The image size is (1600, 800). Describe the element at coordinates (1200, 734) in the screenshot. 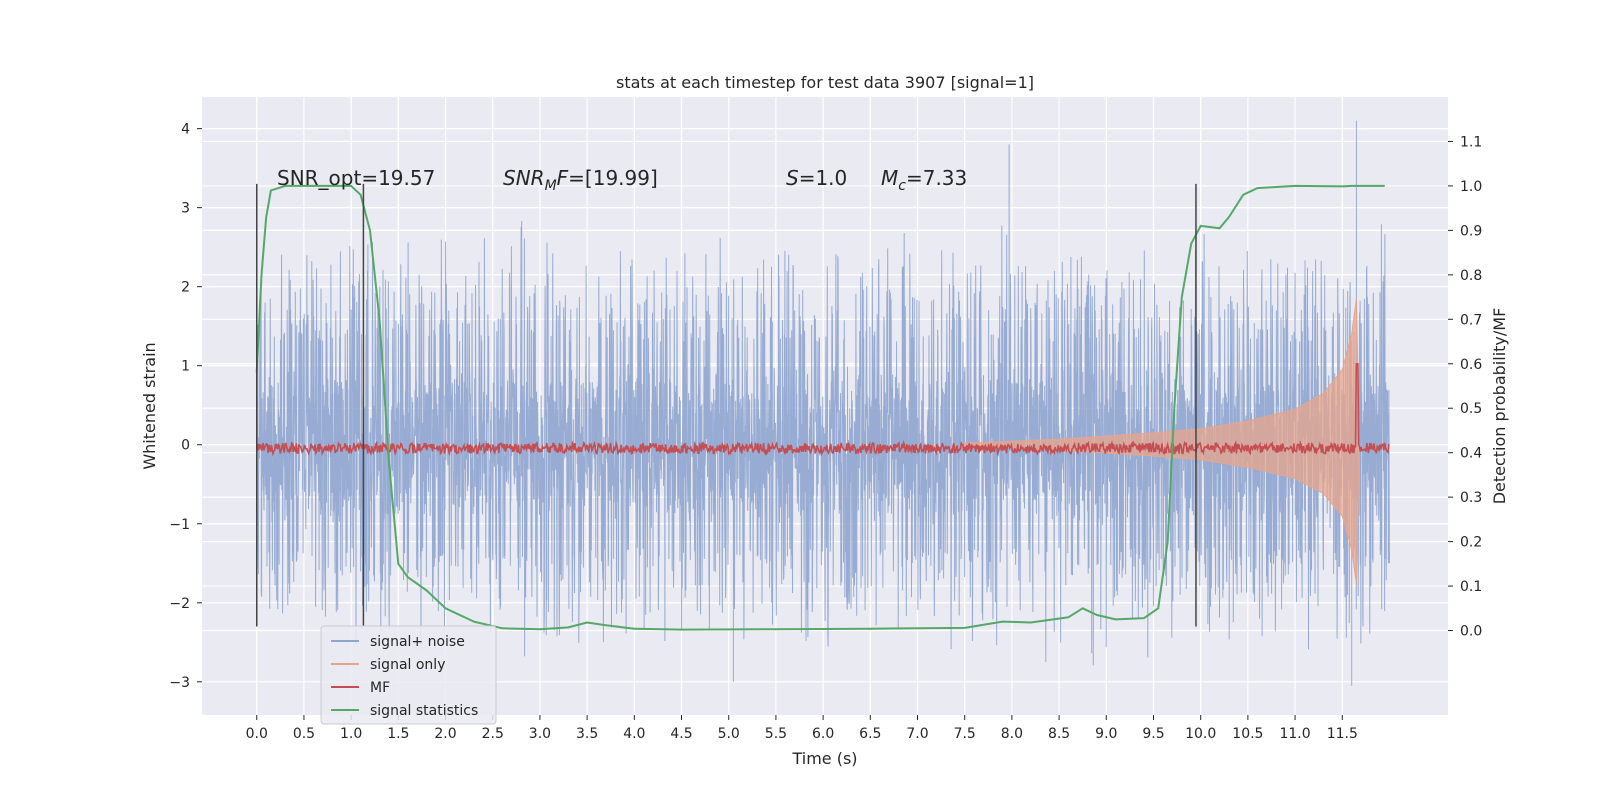

I see `x-tick-label-20: 10.0` at that location.